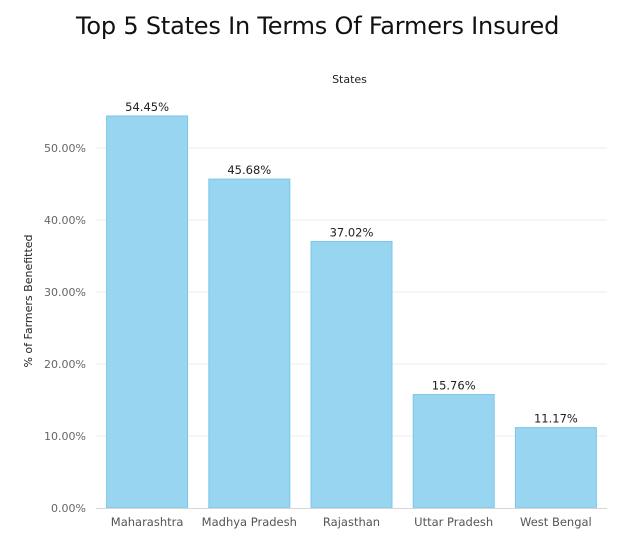 Image resolution: width=619 pixels, height=559 pixels. Describe the element at coordinates (351, 522) in the screenshot. I see `x-tick-label: Rajasthan` at that location.